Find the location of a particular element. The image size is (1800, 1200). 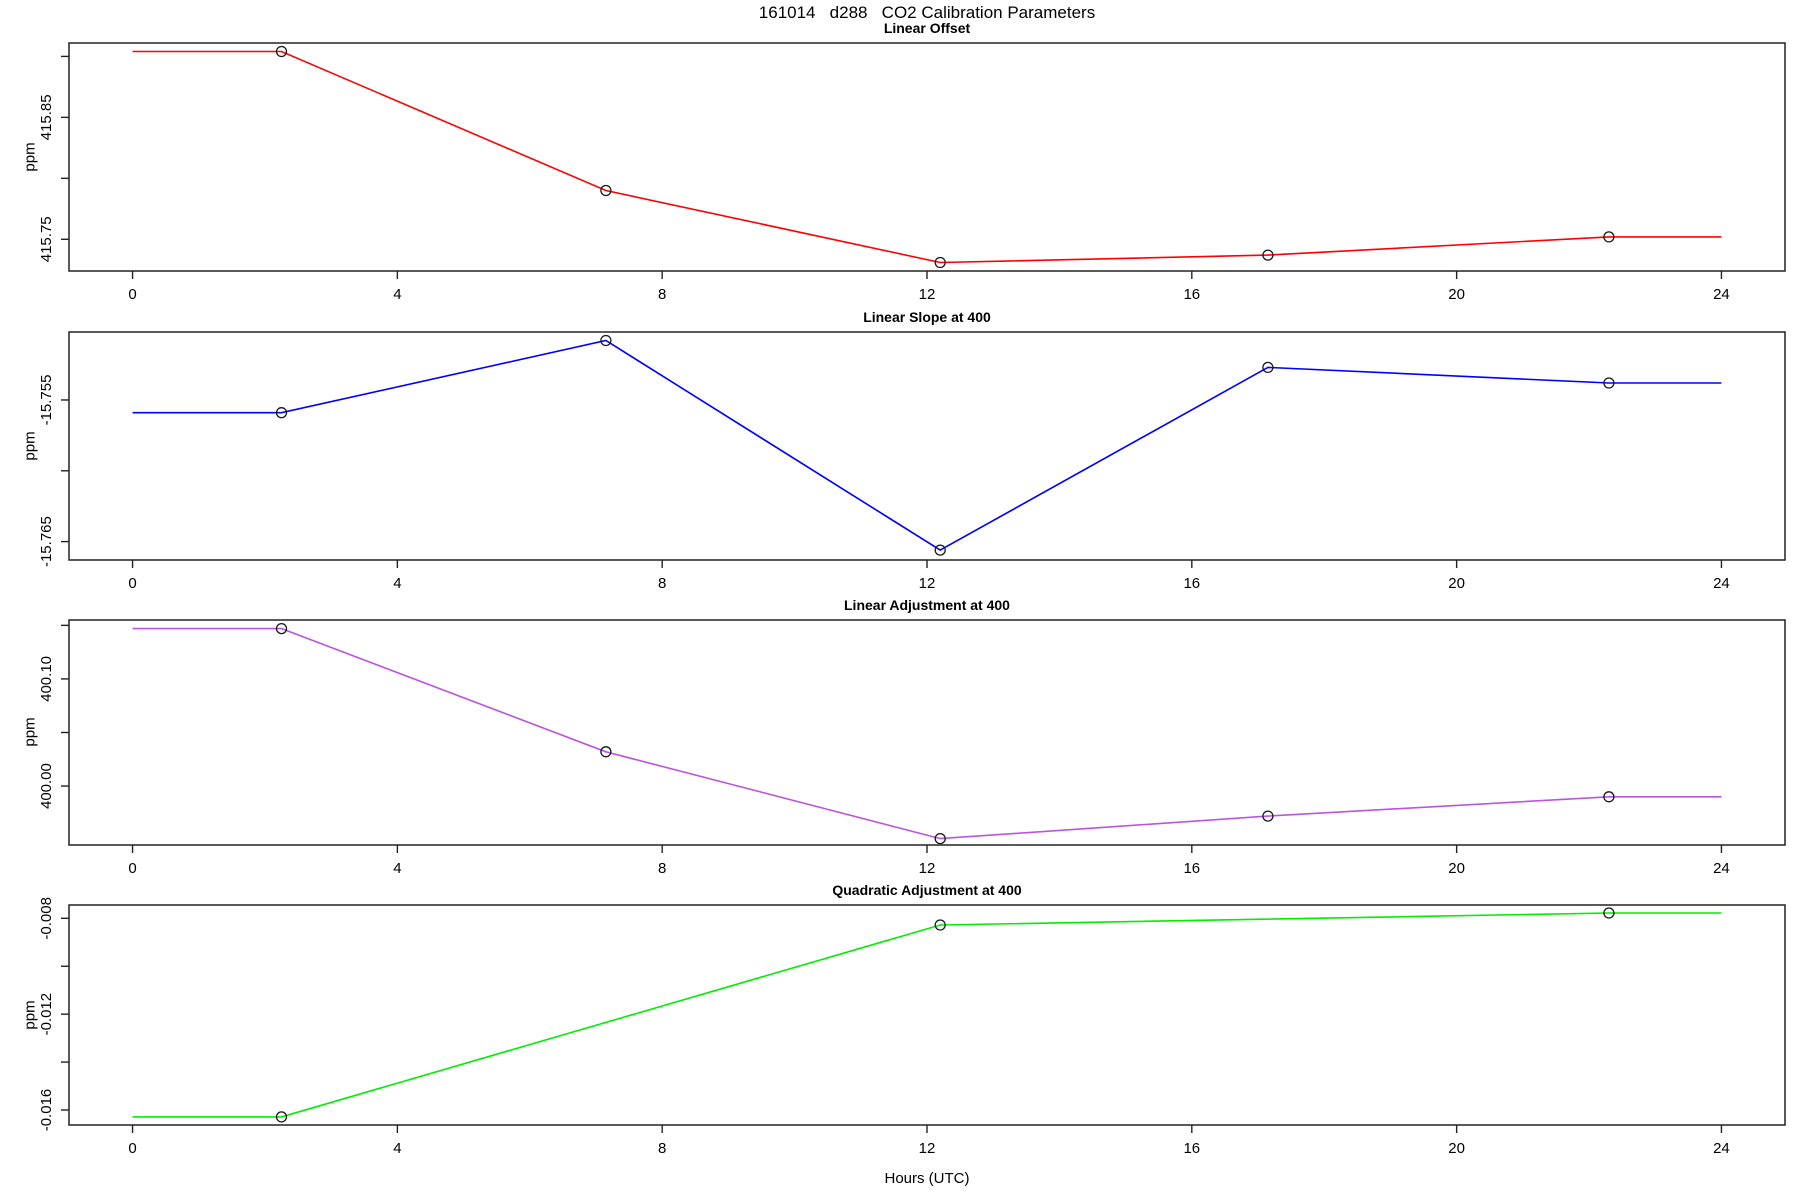

panel-title-quadratic-adjustment: Quadratic Adjustment at 400 is located at coordinates (927, 890).